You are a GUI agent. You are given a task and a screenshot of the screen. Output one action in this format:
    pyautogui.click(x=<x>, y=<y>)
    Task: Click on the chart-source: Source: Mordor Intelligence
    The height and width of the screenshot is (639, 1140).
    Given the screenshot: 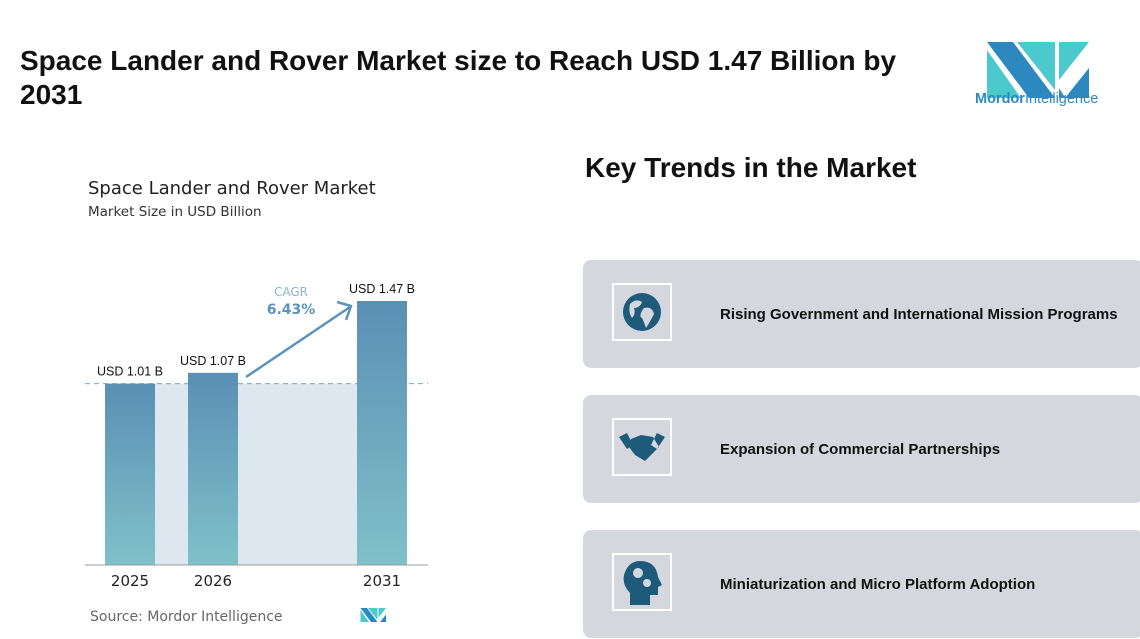 What is the action you would take?
    pyautogui.click(x=186, y=617)
    